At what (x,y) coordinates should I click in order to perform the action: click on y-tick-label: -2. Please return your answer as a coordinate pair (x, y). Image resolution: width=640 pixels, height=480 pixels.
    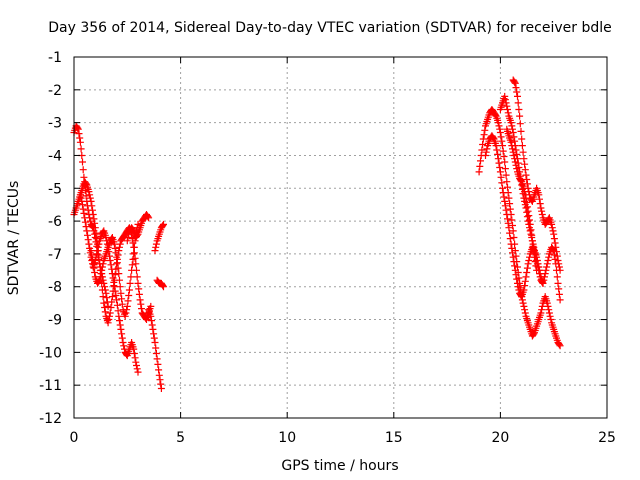
    Looking at the image, I should click on (55, 91).